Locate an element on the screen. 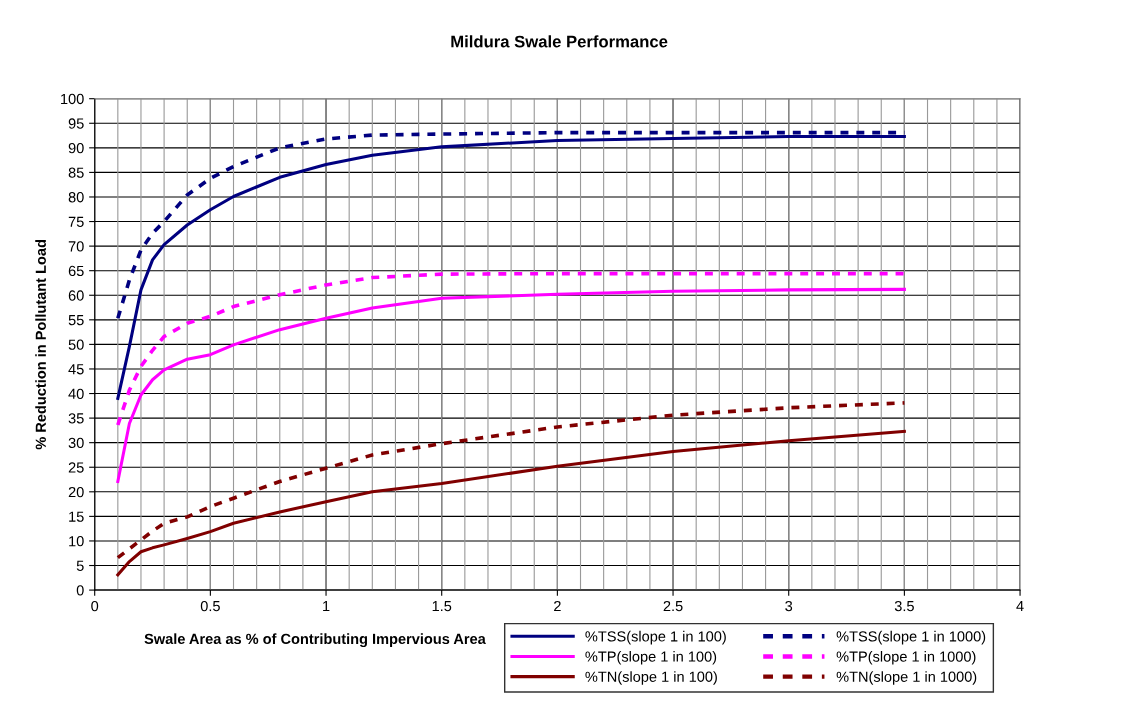  y-tick-label: 20 is located at coordinates (76, 492).